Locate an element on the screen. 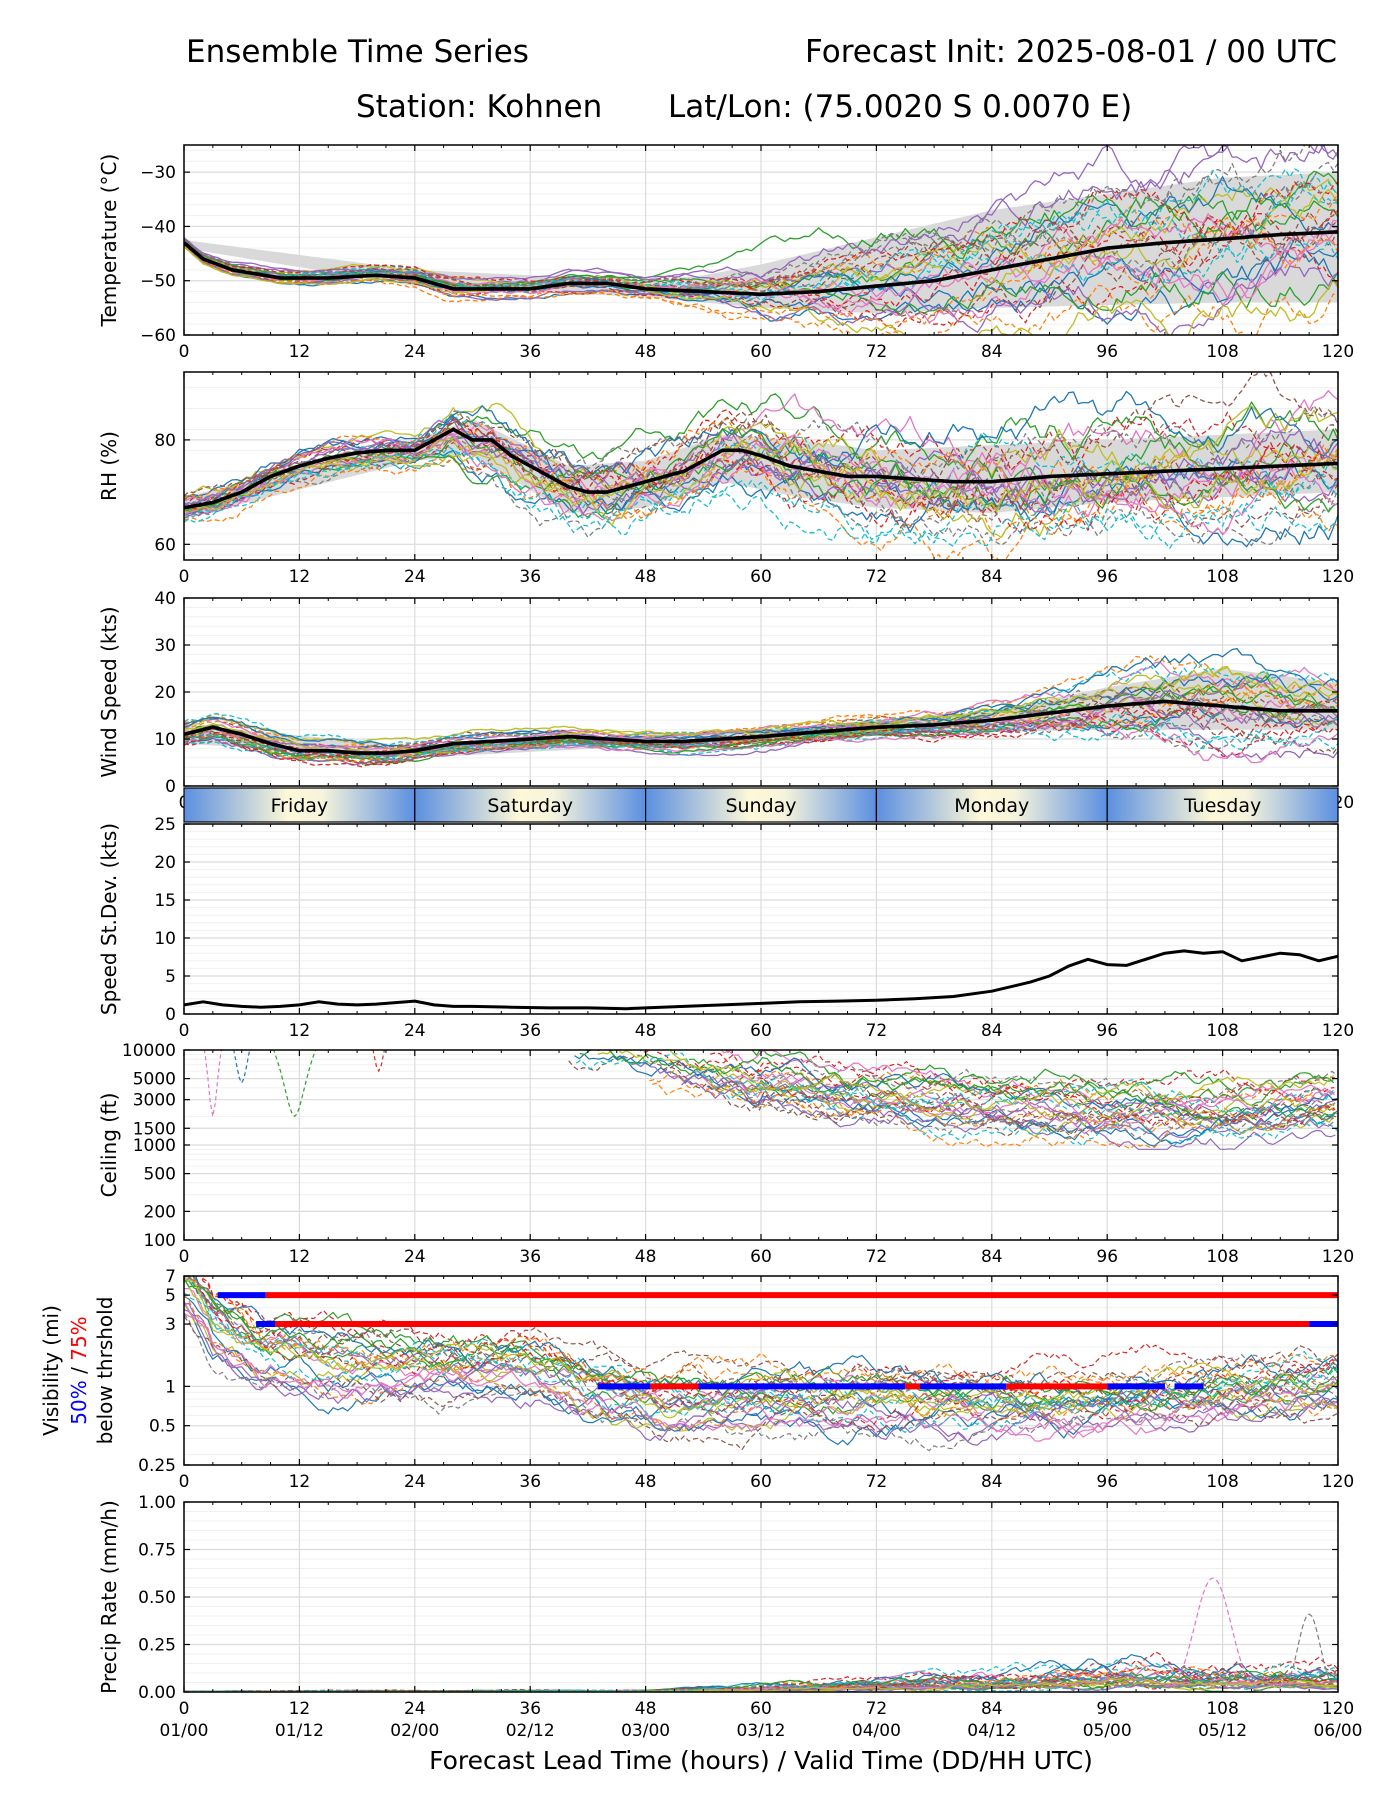 The height and width of the screenshot is (1800, 1400). station-name: Station: Kohnen is located at coordinates (479, 107).